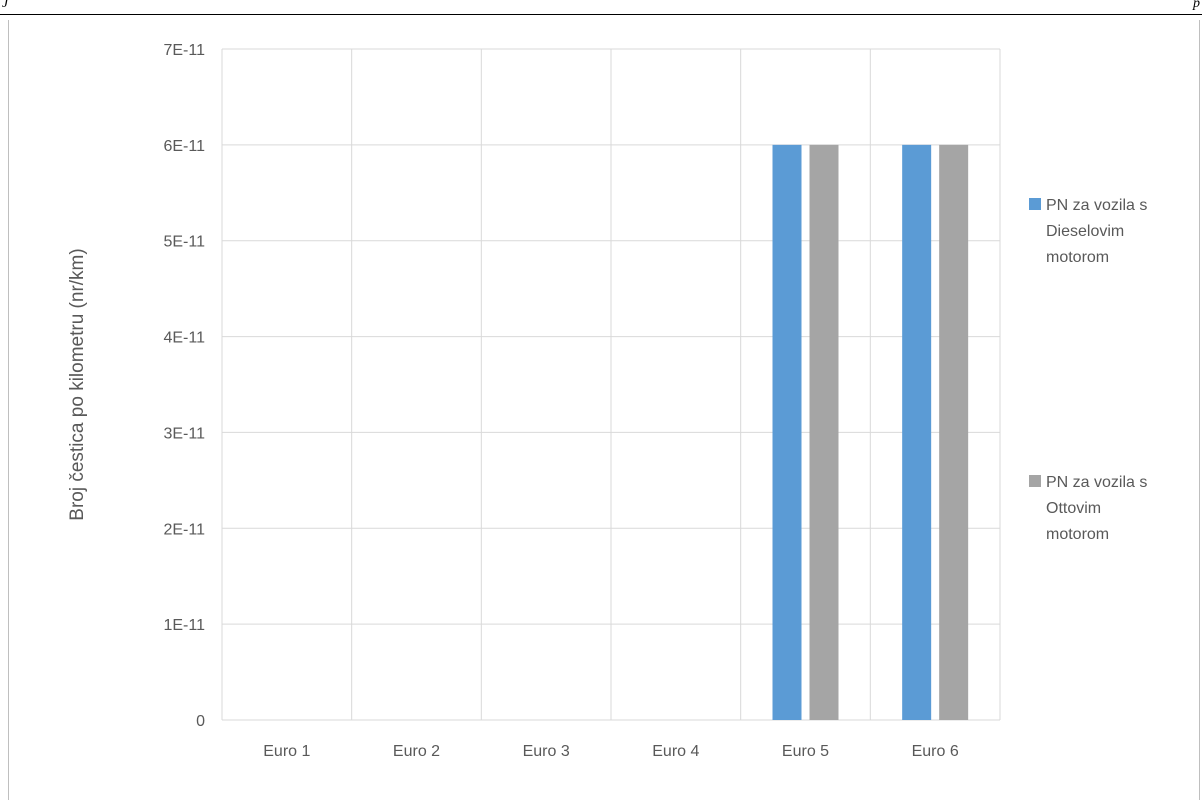 Image resolution: width=1202 pixels, height=800 pixels. I want to click on x-tick-label: Euro 5, so click(805, 751).